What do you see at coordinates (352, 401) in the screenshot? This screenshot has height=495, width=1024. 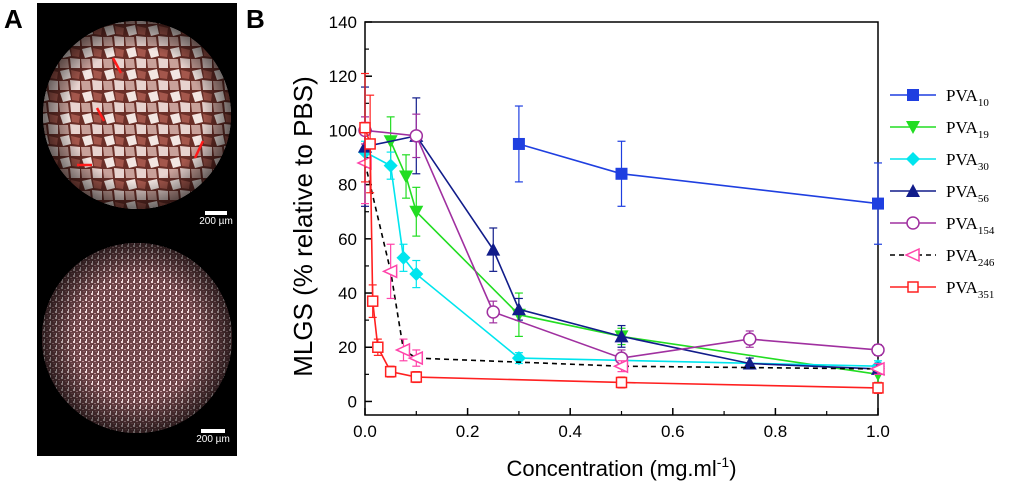 I see `y-tick-label: 0` at bounding box center [352, 401].